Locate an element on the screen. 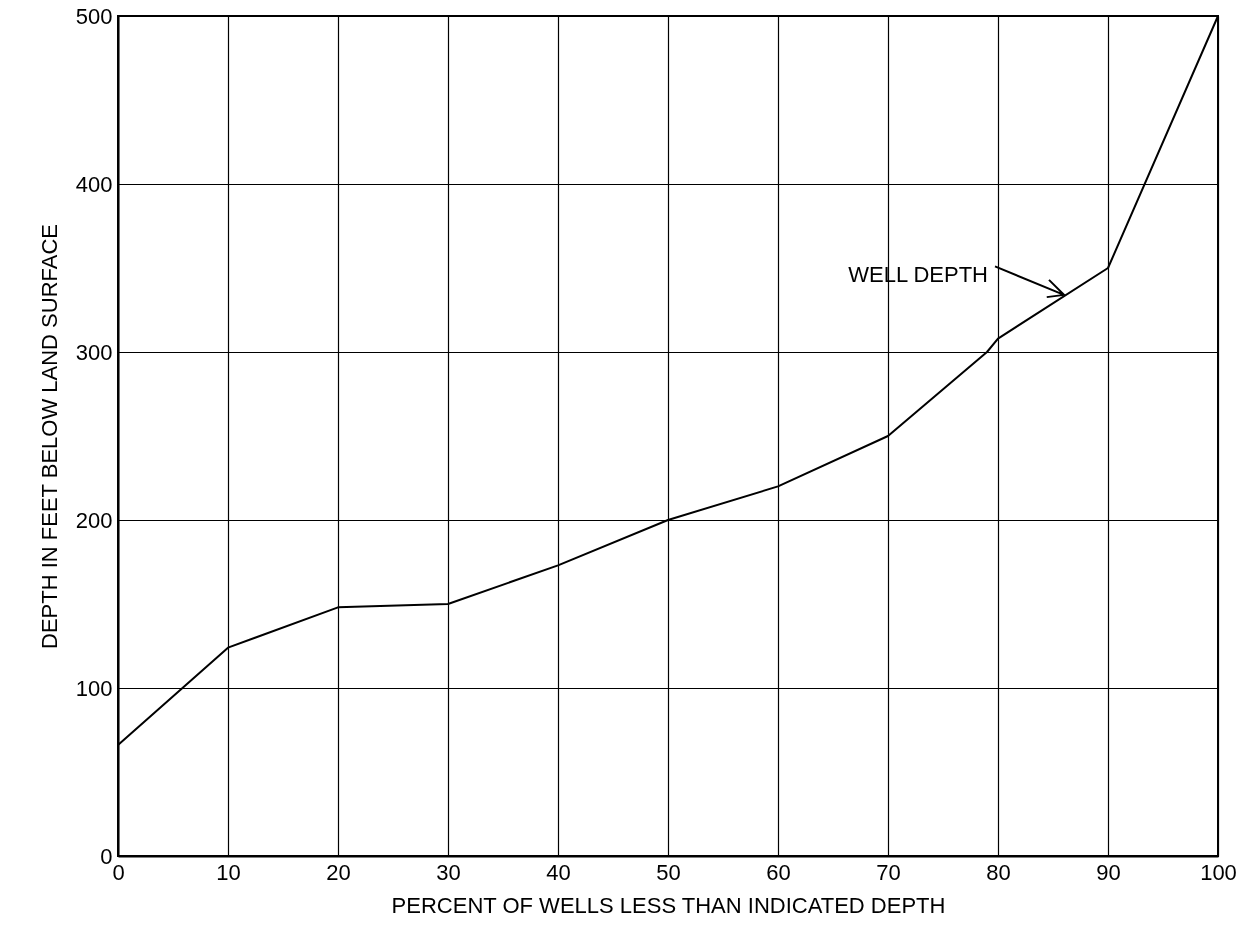  x-tick-label: 50 is located at coordinates (668, 872).